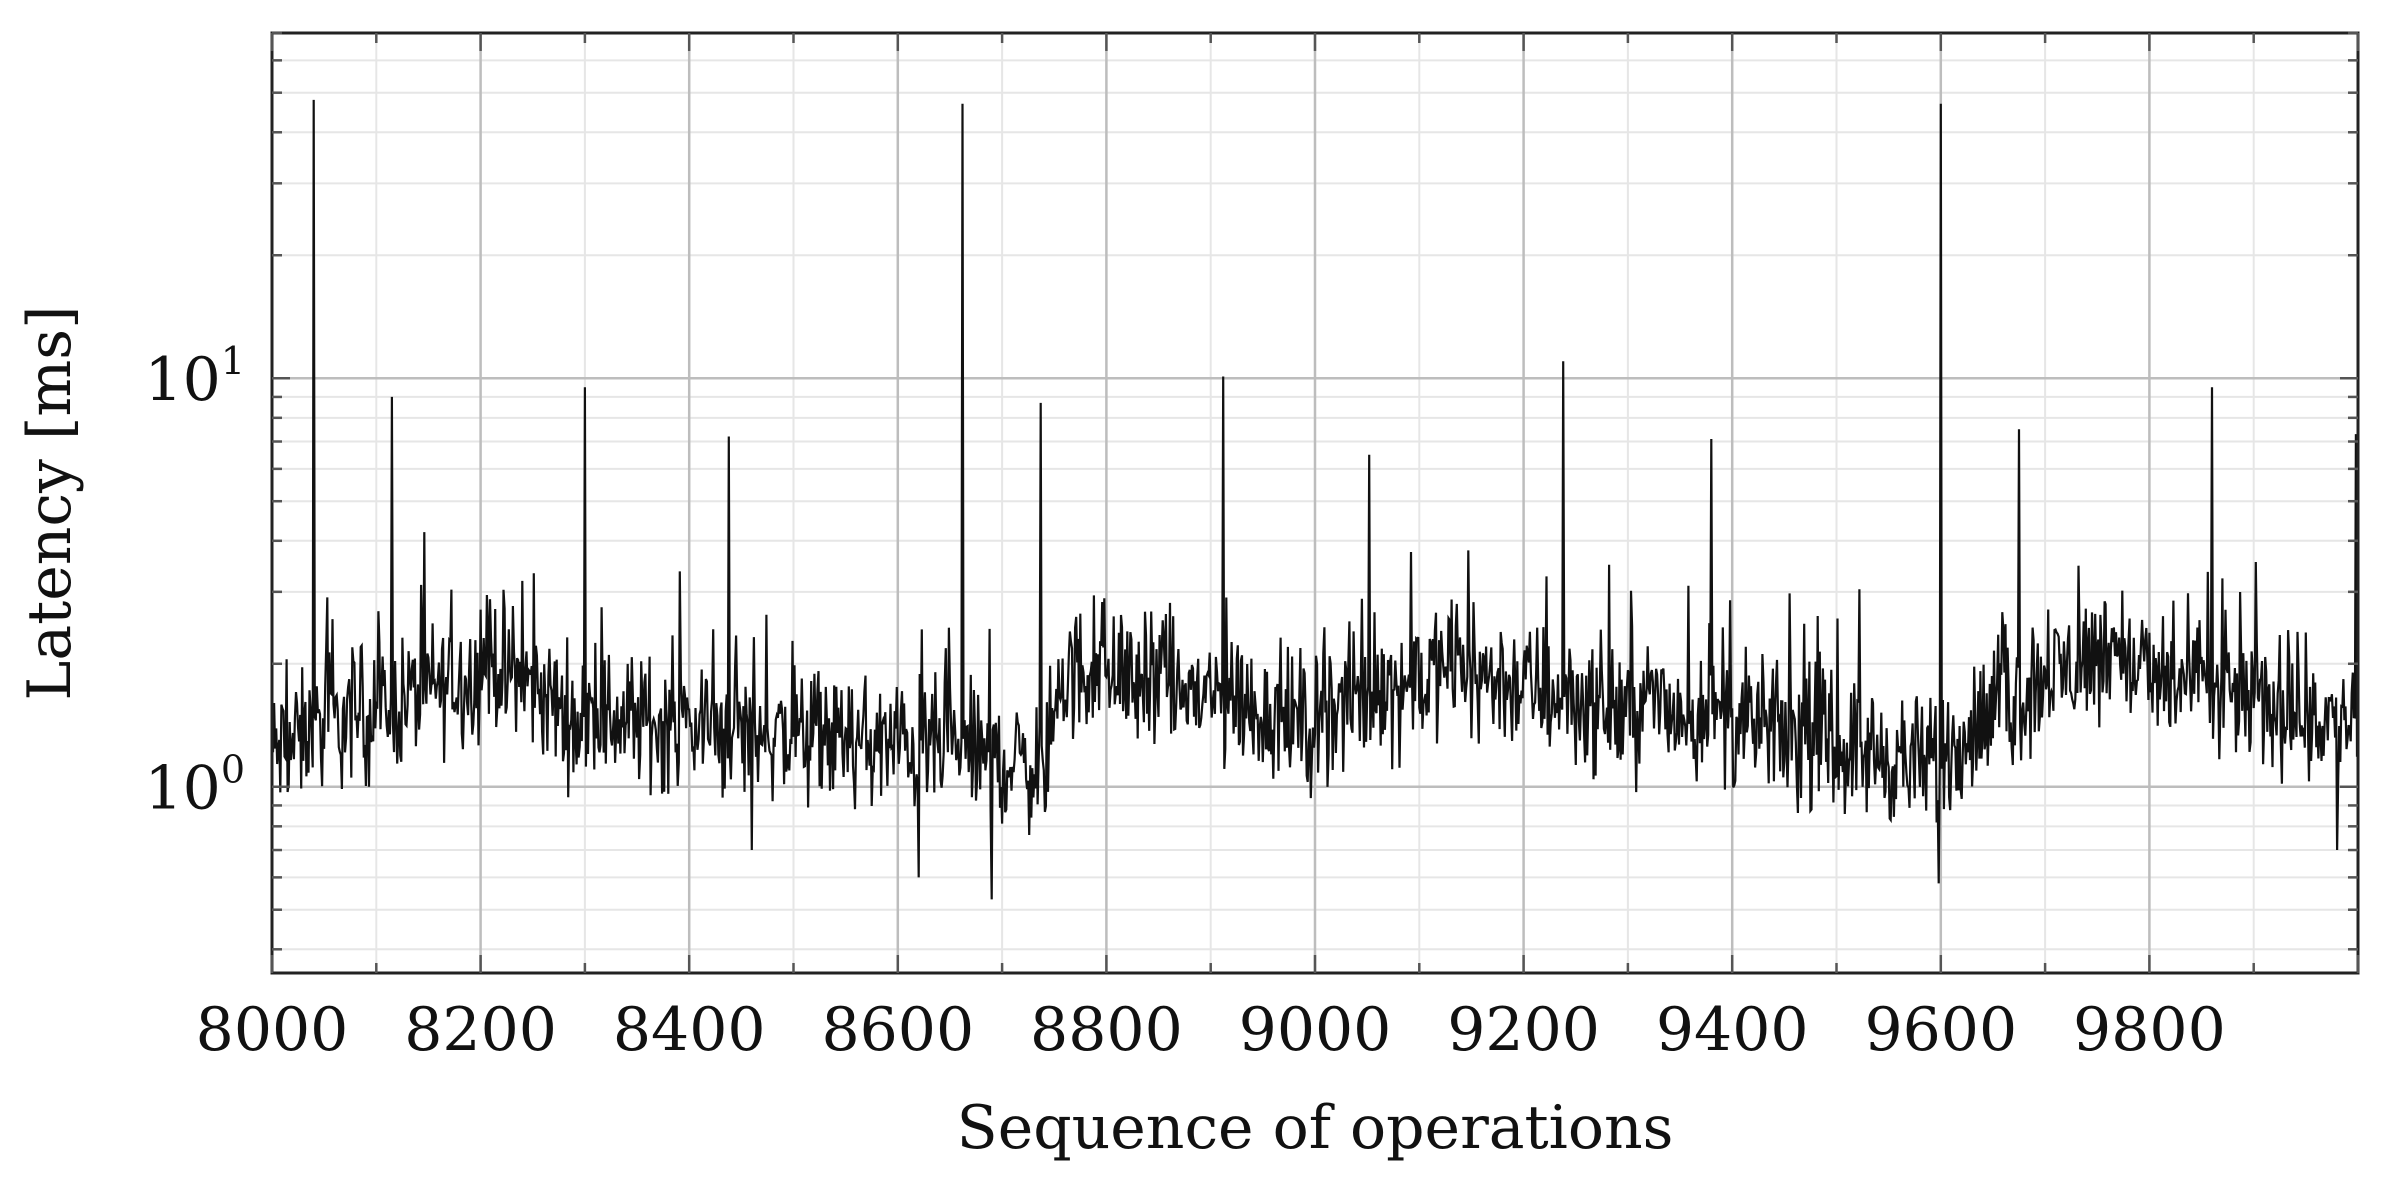  Describe the element at coordinates (897, 1030) in the screenshot. I see `x-tick-label: 8600` at that location.